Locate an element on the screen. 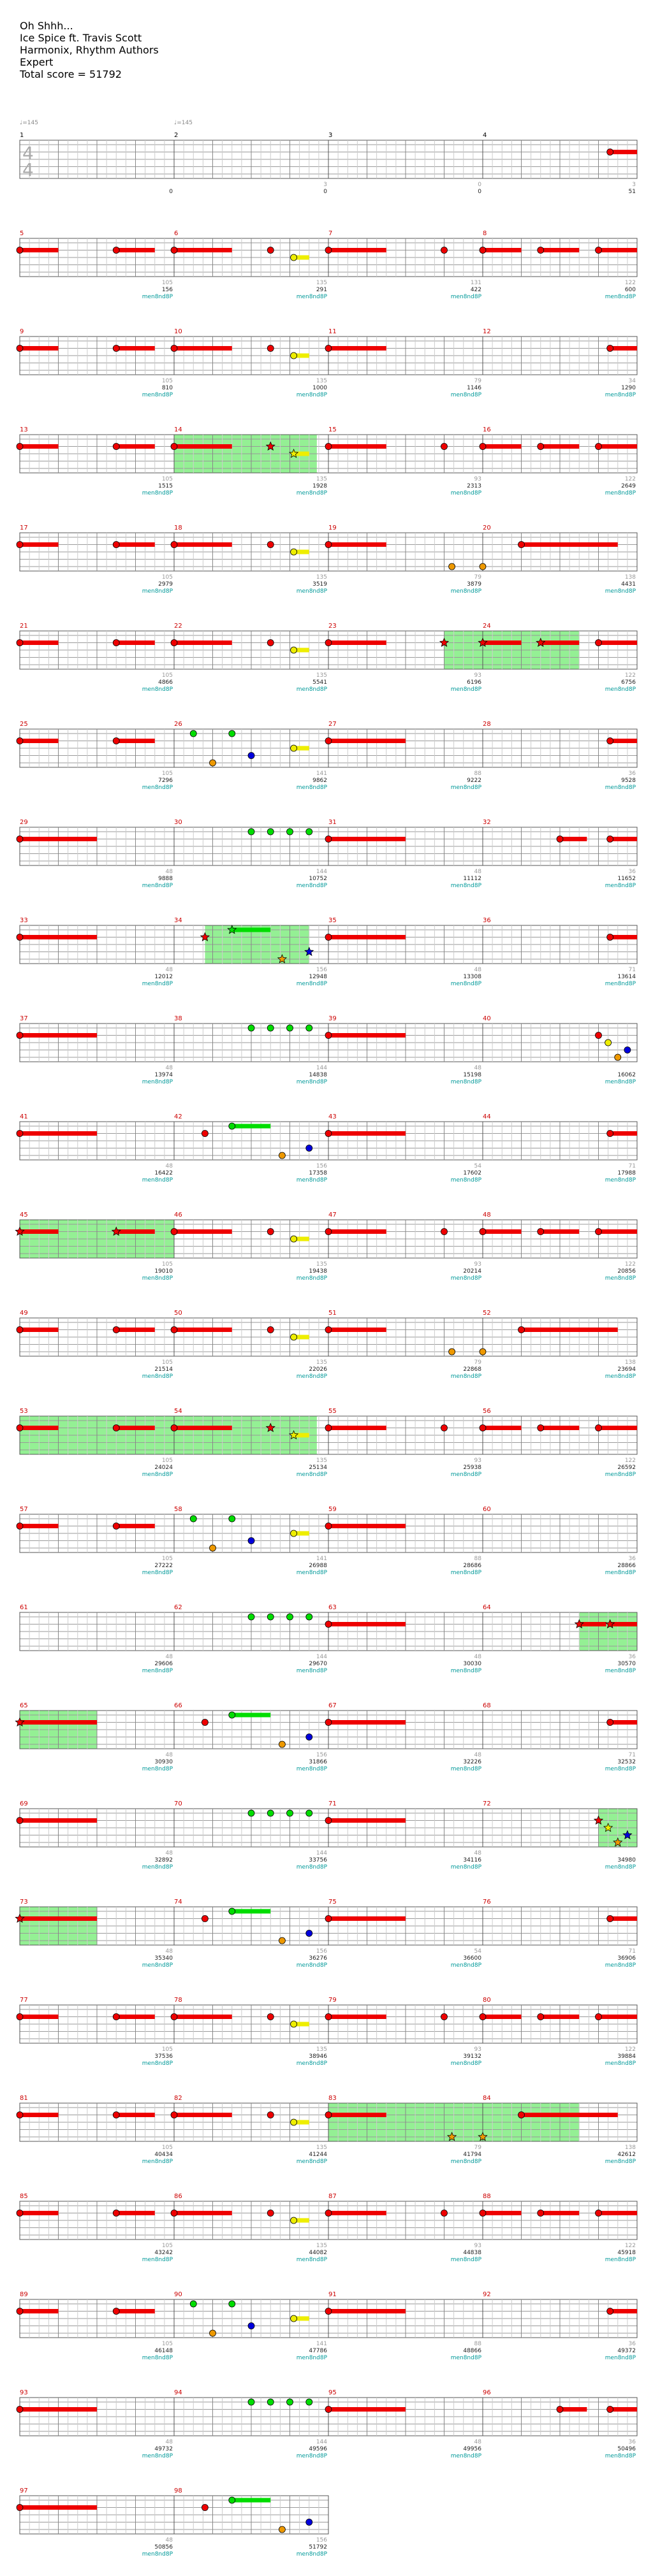 This screenshot has height=2576, width=653. cumulative-score: 1515 is located at coordinates (165, 486).